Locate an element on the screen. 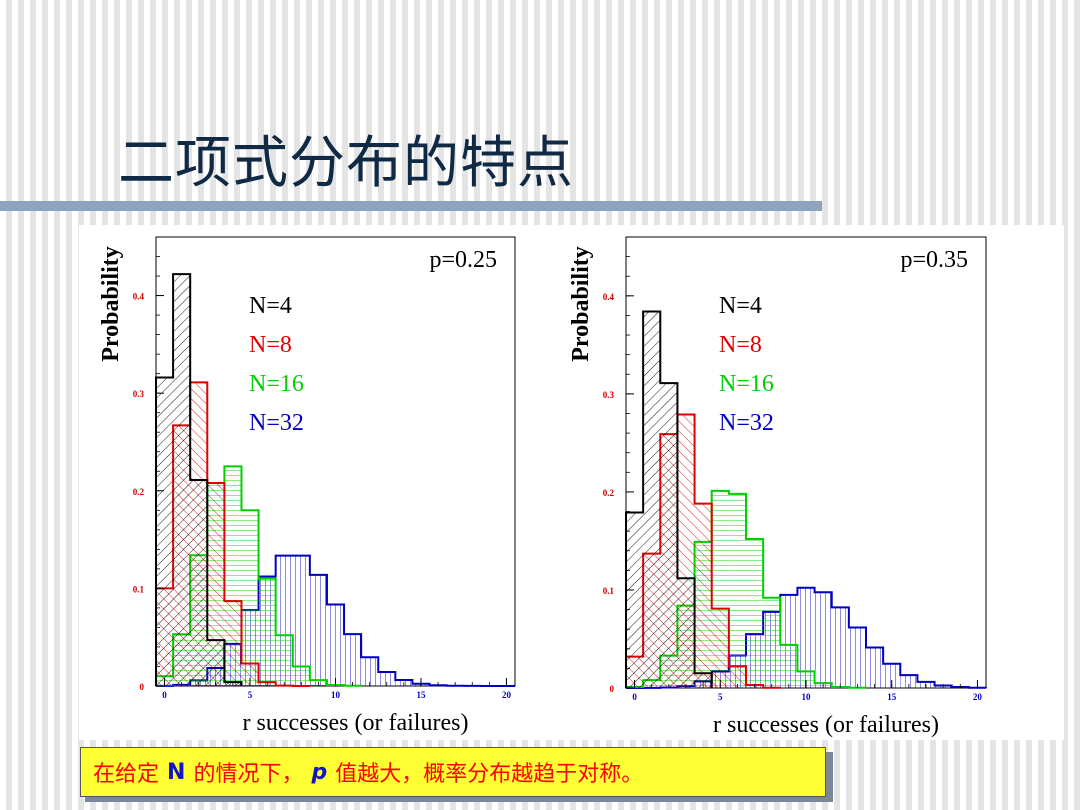 Image resolution: width=1080 pixels, height=810 pixels. bar-n32-r15 is located at coordinates (892, 675).